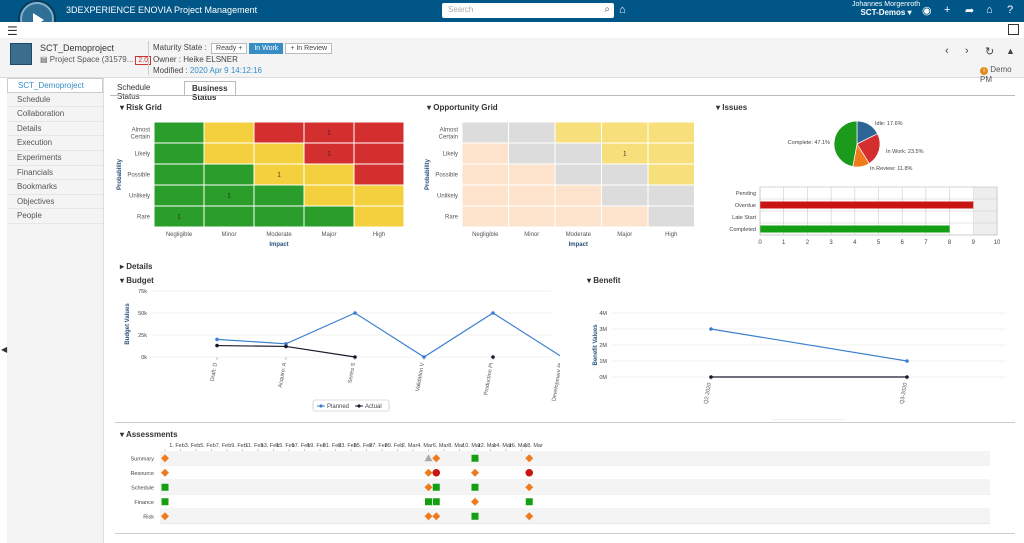  What do you see at coordinates (607, 9) in the screenshot?
I see `search-icon: ⌕` at bounding box center [607, 9].